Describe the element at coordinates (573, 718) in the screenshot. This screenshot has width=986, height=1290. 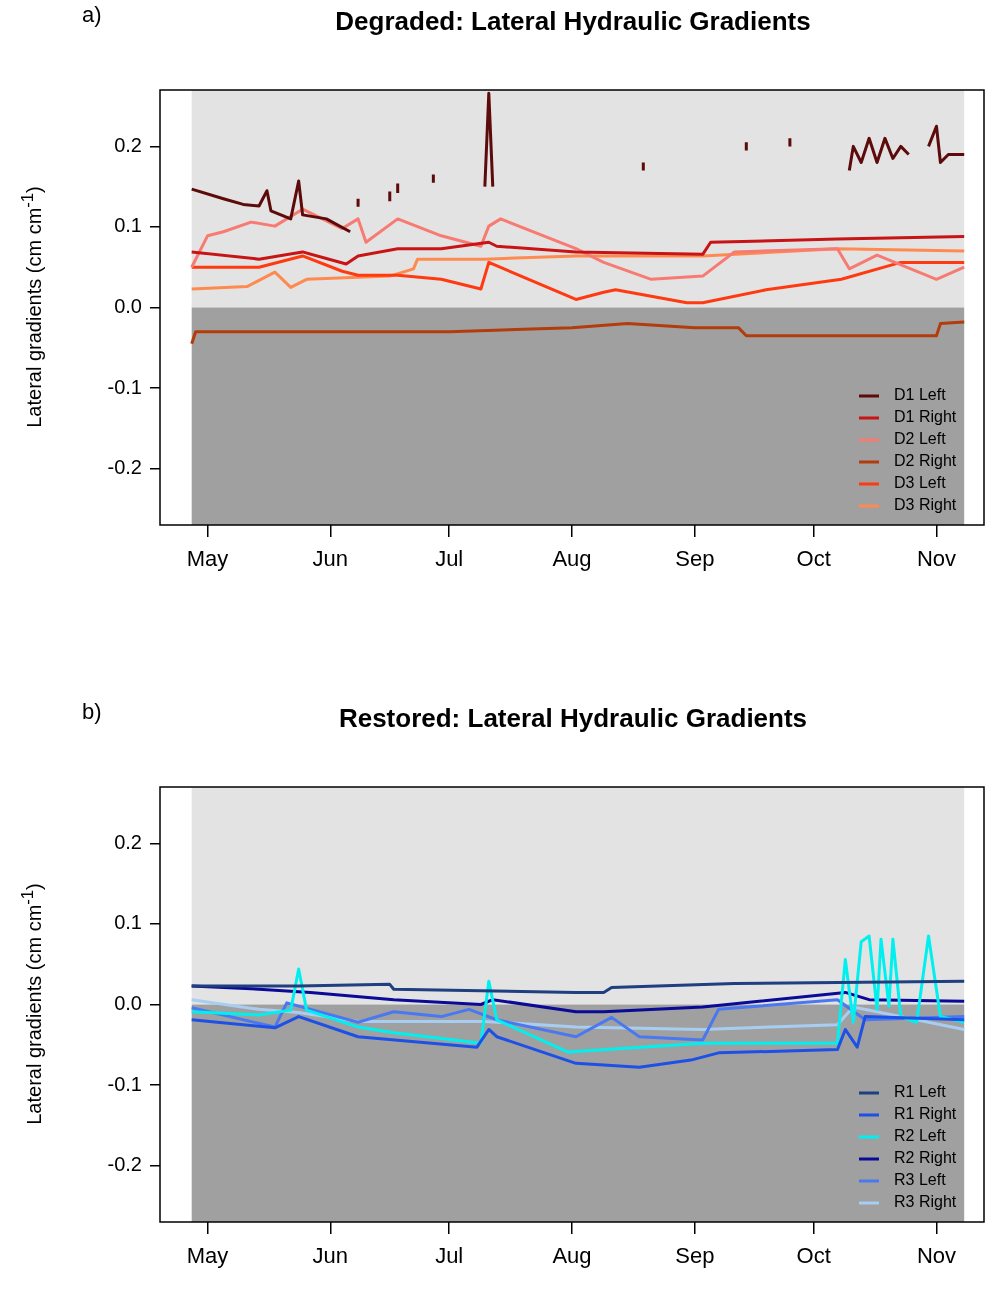
I see `chart-title: Restored: Lateral Hydraulic Gradients` at that location.